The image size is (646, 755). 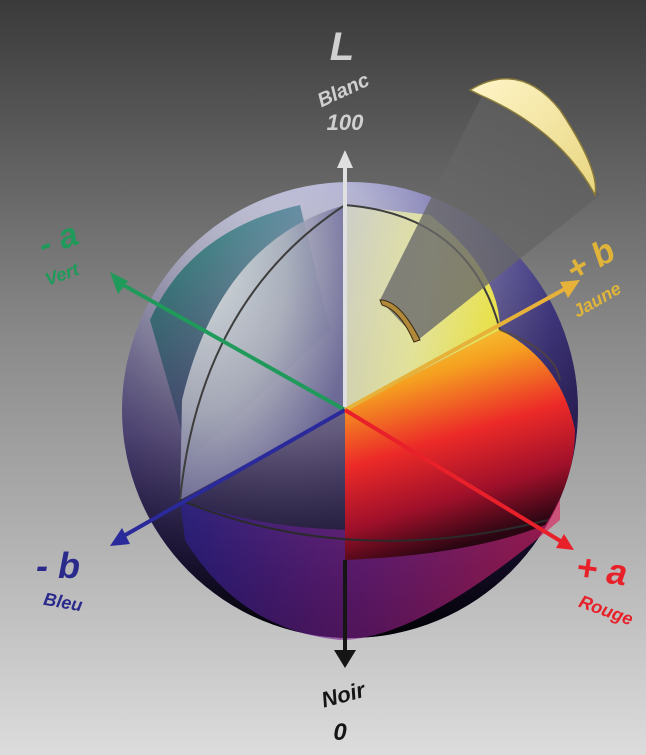 What do you see at coordinates (58, 565) in the screenshot?
I see `b-minus-symbol: - b` at bounding box center [58, 565].